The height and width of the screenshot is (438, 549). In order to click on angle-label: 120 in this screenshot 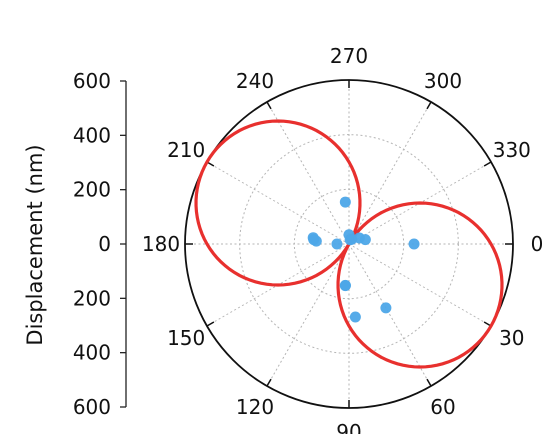, I will do `click(255, 407)`.